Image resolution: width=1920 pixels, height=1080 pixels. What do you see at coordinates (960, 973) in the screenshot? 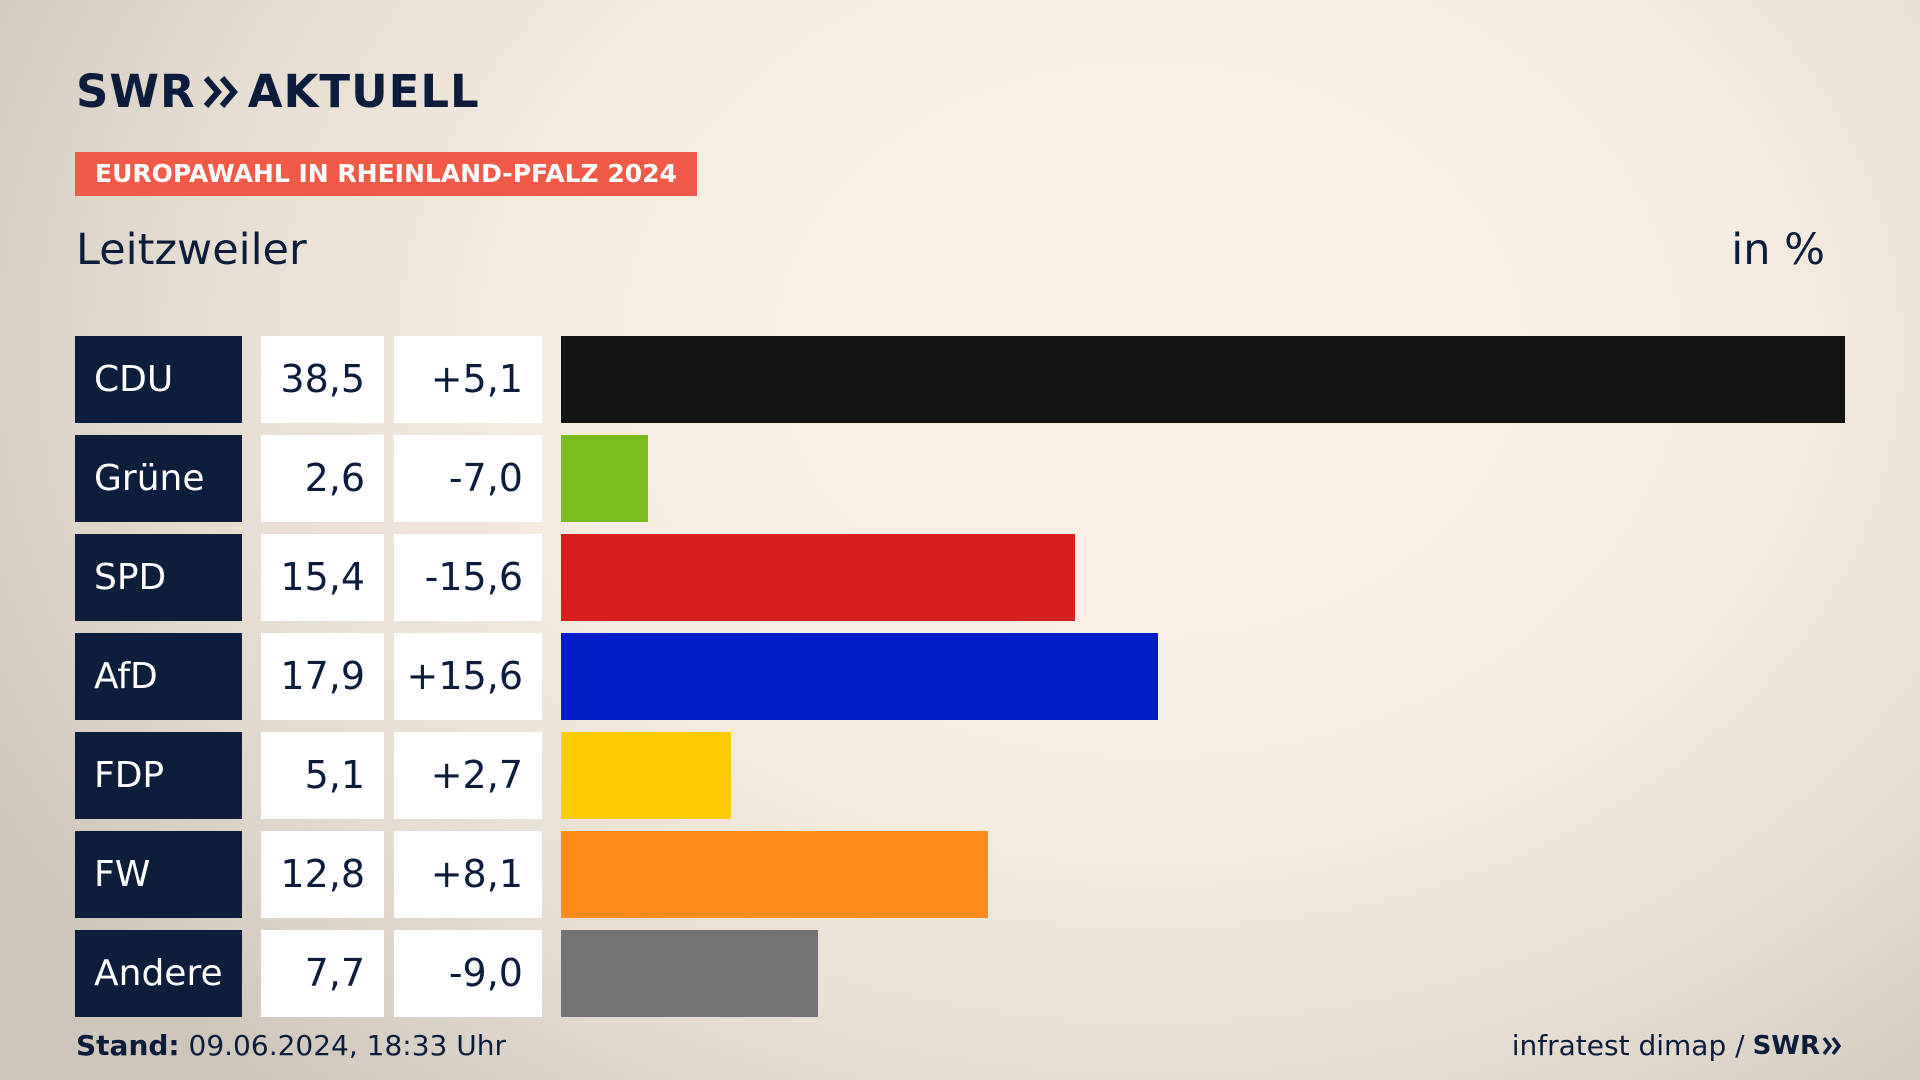
I see `chart-row: Andere 7,7 -9,0` at bounding box center [960, 973].